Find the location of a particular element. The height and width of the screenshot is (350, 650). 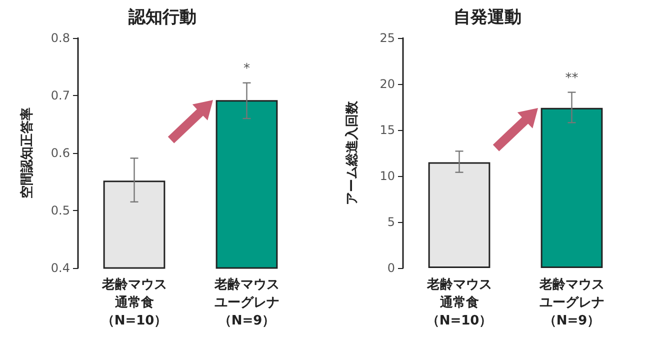

y-tick-label: 0.8 is located at coordinates (60, 38).